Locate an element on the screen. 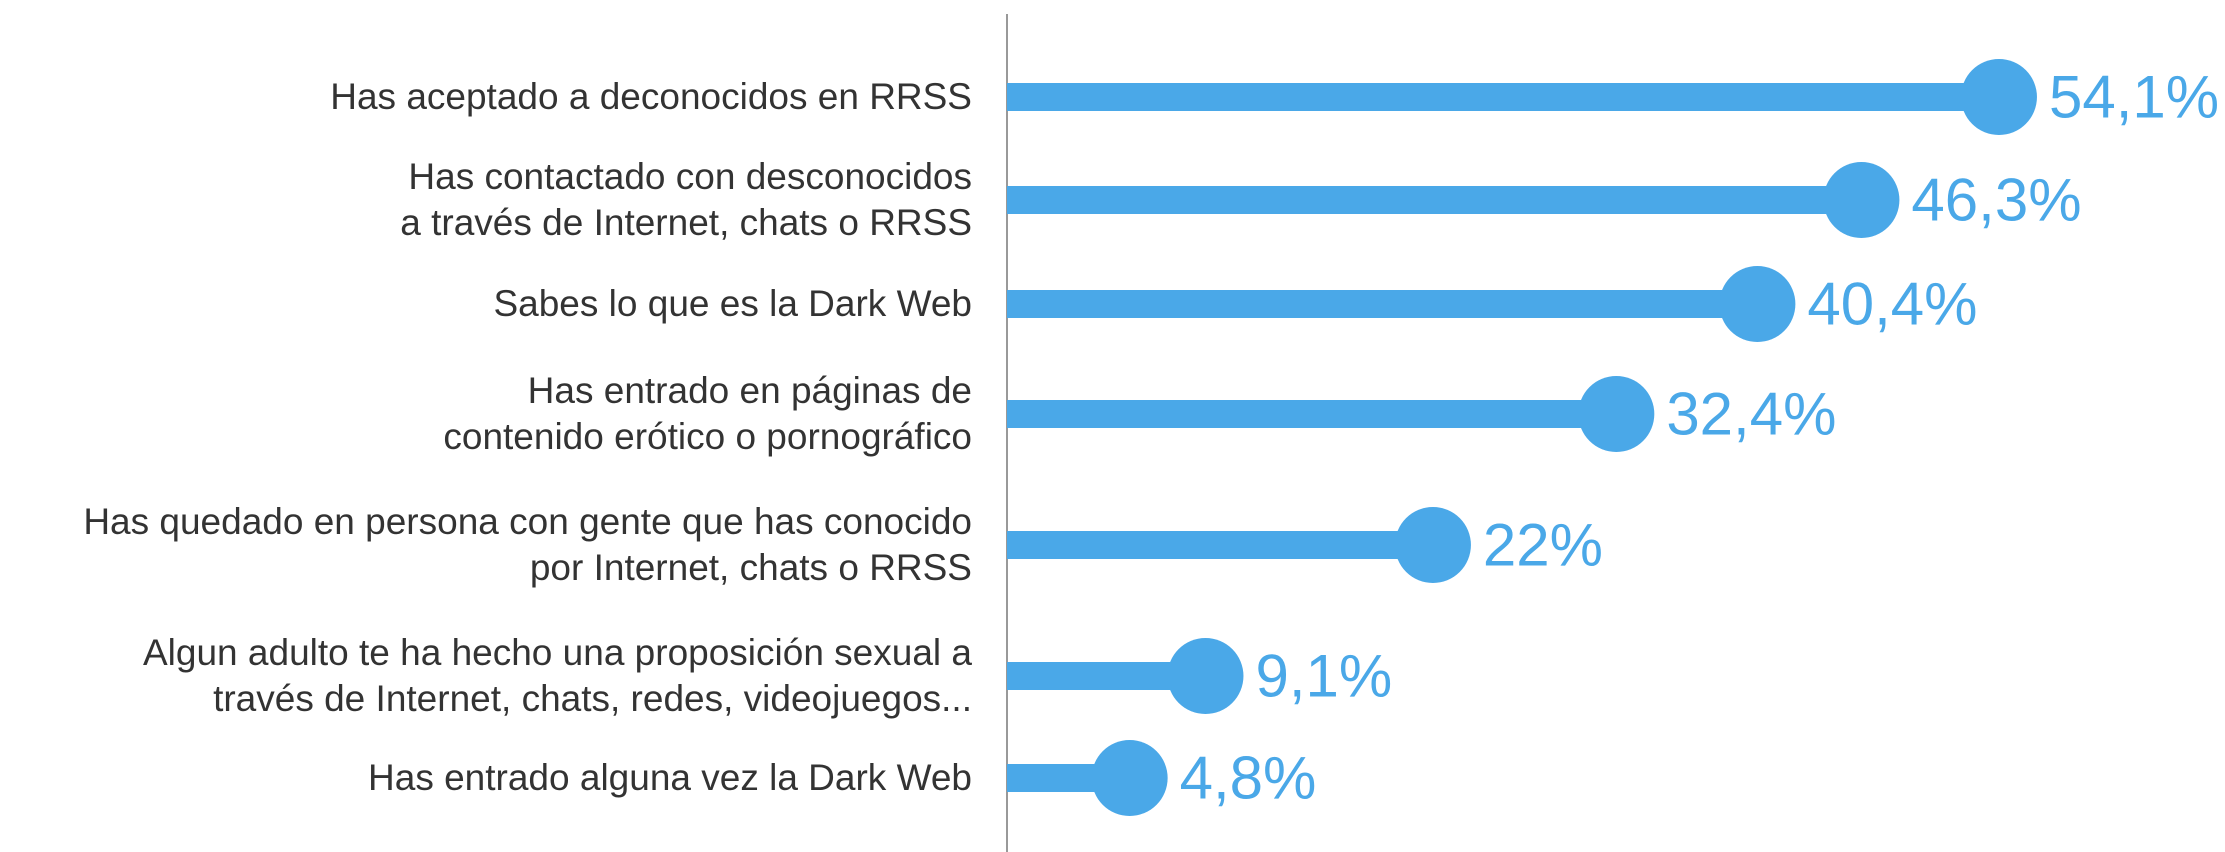 The height and width of the screenshot is (852, 2225). value-label: 54,1% is located at coordinates (2134, 97).